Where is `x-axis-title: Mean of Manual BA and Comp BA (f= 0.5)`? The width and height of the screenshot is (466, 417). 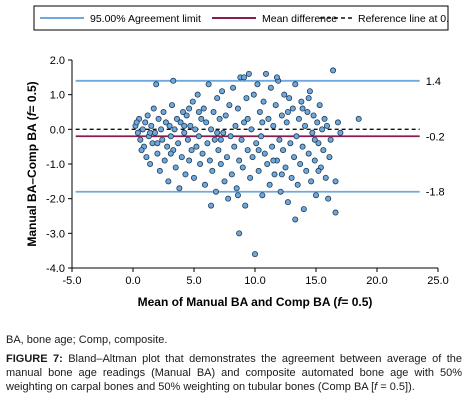
x-axis-title: Mean of Manual BA and Comp BA (f= 0.5) is located at coordinates (255, 302).